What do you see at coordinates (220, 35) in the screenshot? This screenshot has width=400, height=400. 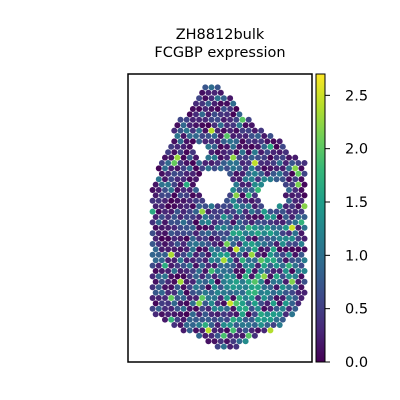 I see `chart-title-line-1: ZH8812bulk` at bounding box center [220, 35].